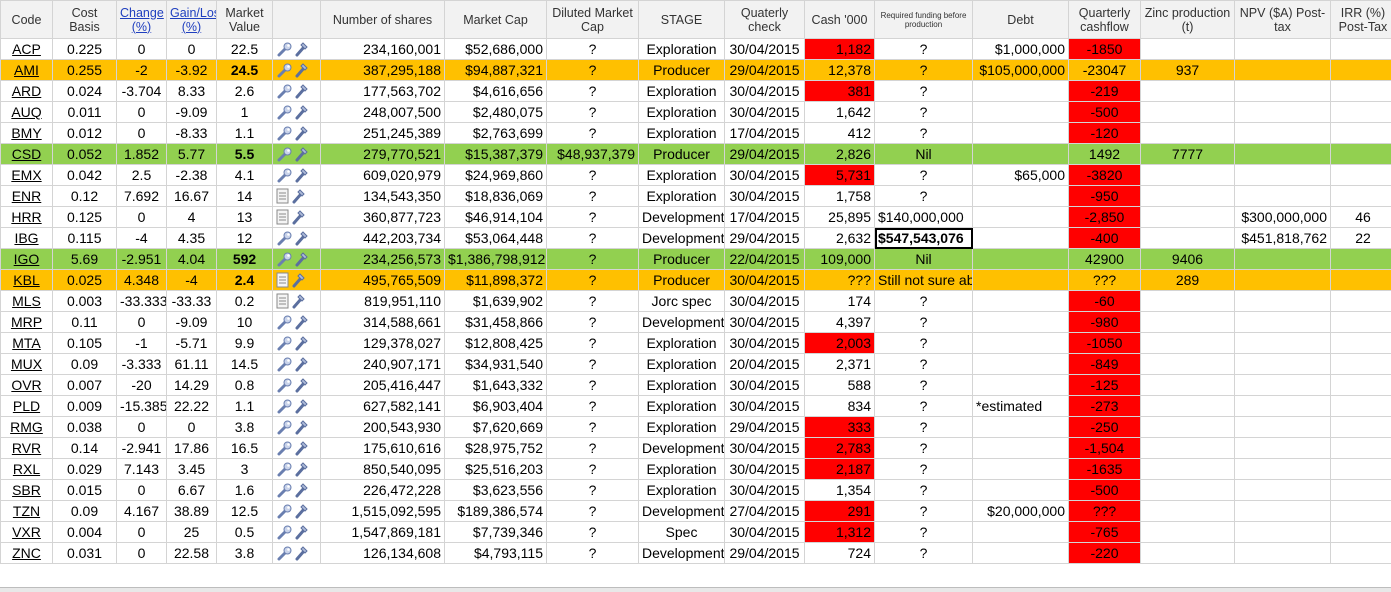 This screenshot has width=1391, height=592. I want to click on cell-market-cap: $4,793,115, so click(496, 553).